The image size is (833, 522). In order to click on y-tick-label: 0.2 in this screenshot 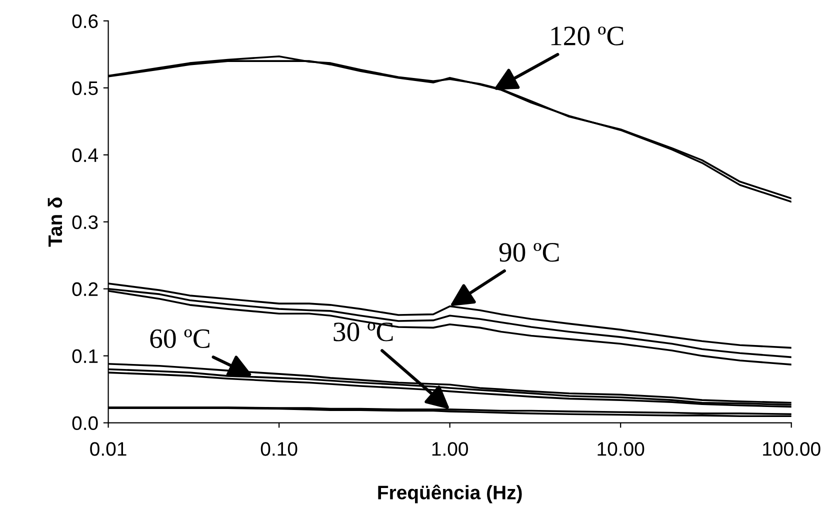, I will do `click(85, 289)`.